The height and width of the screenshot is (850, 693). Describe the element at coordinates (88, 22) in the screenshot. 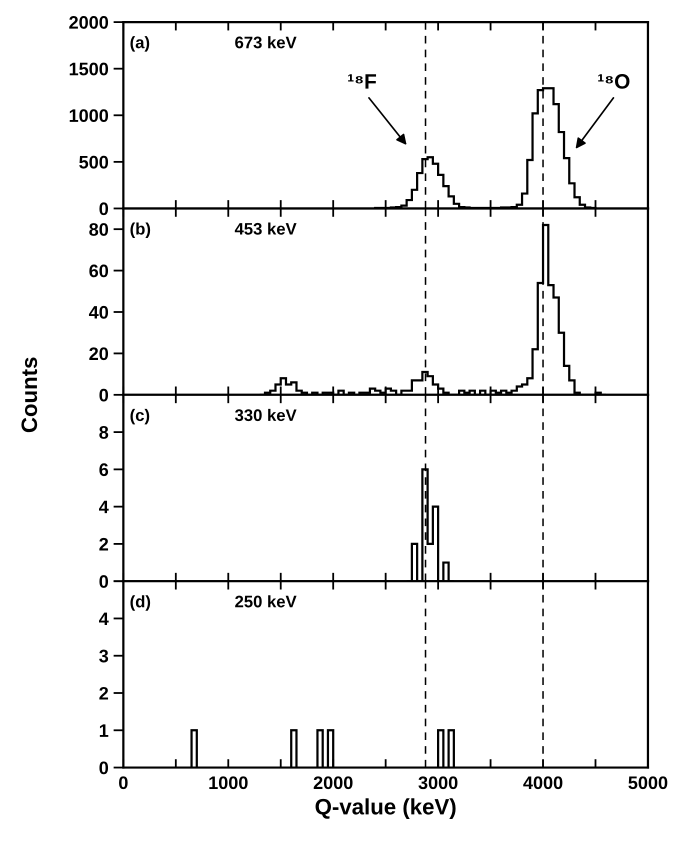

I see `y-tick-label: 2000` at that location.